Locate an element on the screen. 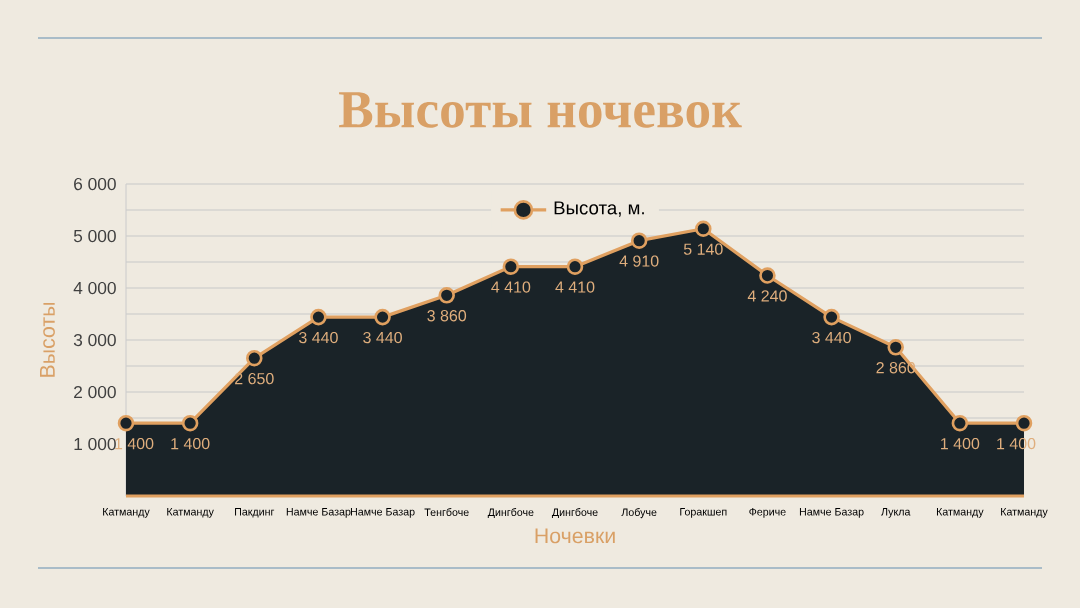 The width and height of the screenshot is (1080, 608). x-axis-title: Ночевки is located at coordinates (575, 536).